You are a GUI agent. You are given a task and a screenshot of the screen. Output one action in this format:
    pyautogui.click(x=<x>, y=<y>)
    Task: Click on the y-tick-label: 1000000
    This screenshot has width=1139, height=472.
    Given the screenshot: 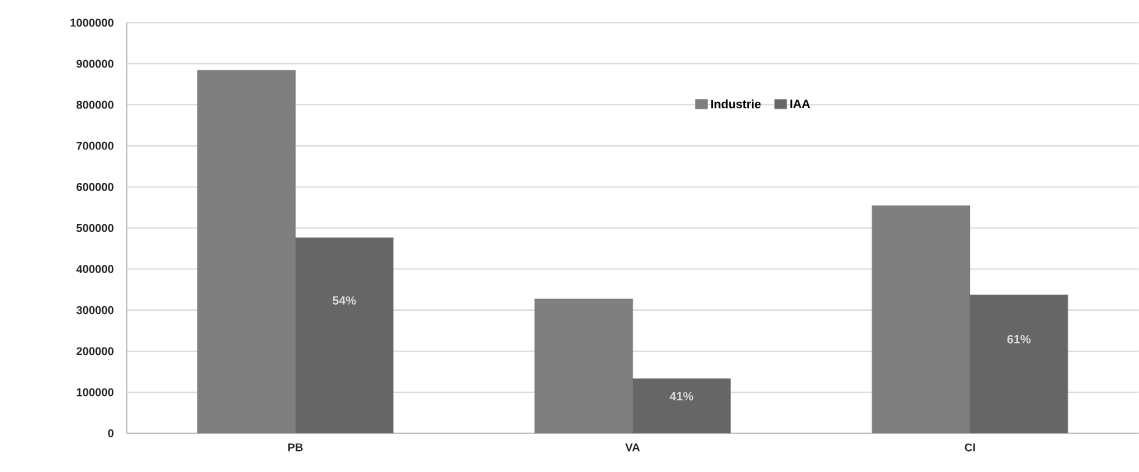 What is the action you would take?
    pyautogui.click(x=92, y=22)
    